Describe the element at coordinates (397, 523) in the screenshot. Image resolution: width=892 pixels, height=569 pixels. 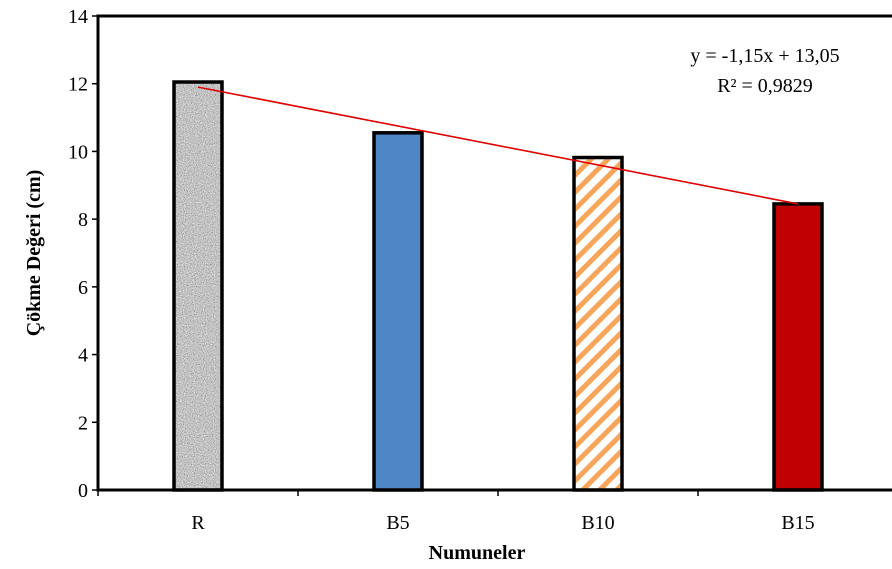
I see `x-tick-label: B5` at that location.